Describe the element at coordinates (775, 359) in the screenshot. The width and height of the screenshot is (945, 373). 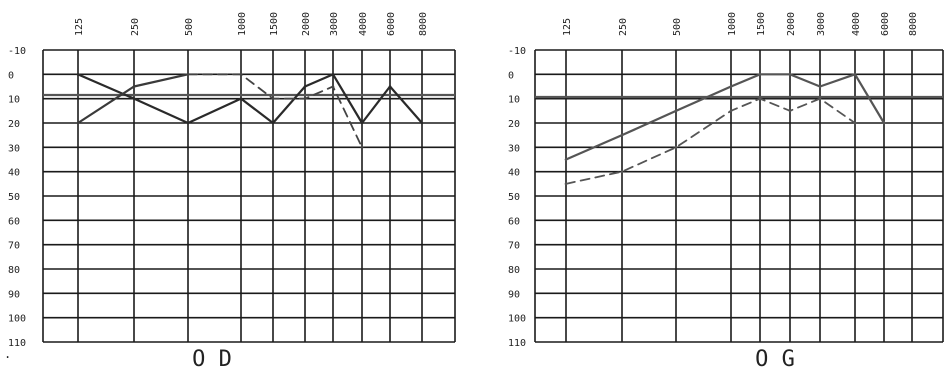
I see `ear-label: O G` at that location.